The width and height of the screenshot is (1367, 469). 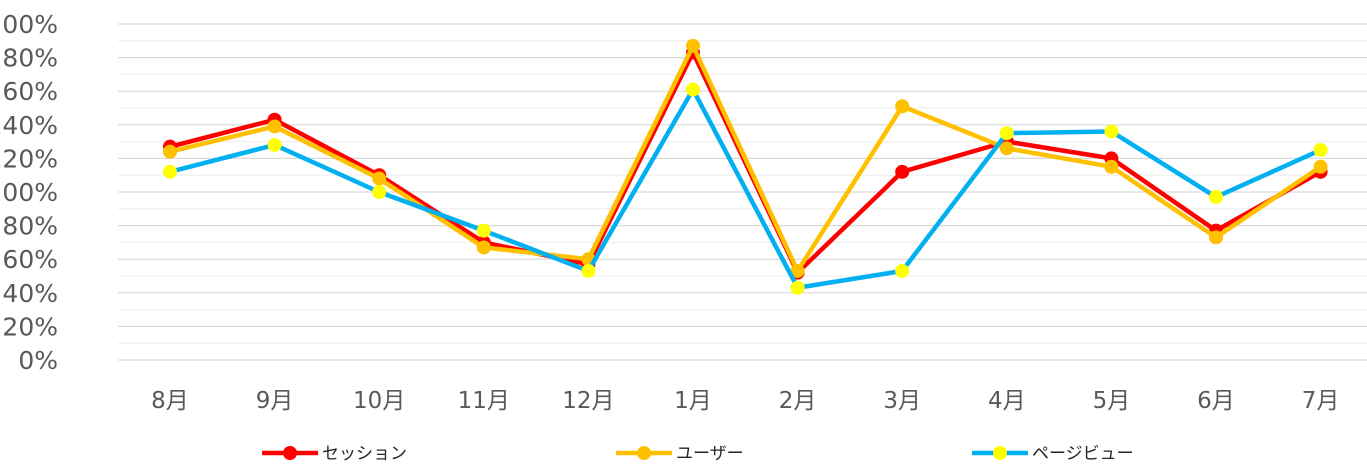 What do you see at coordinates (29, 24) in the screenshot?
I see `y-tick-label: 200%` at bounding box center [29, 24].